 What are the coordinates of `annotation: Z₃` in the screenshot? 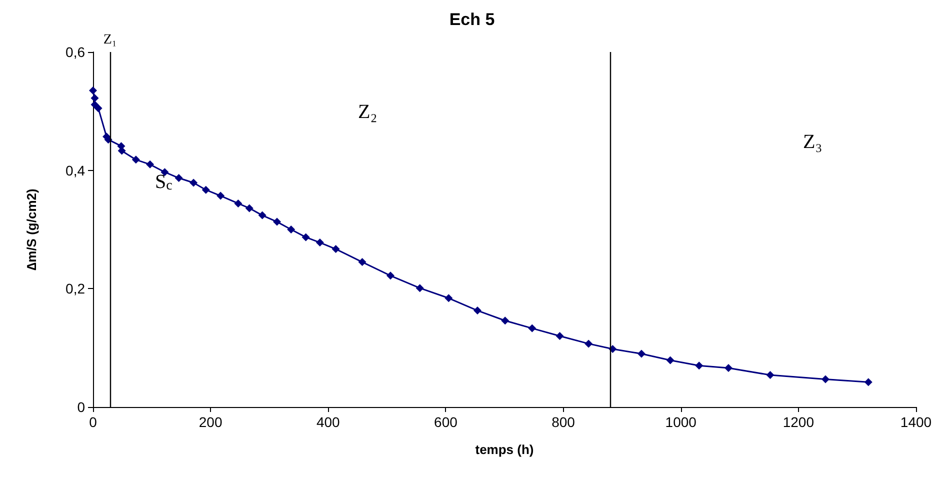 It's located at (812, 142).